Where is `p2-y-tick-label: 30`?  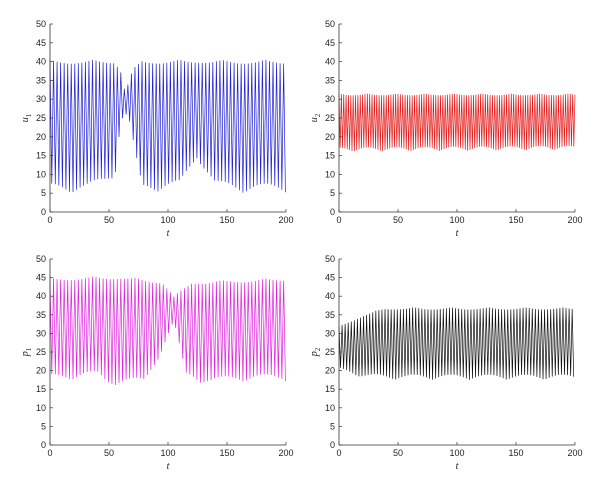 p2-y-tick-label: 30 is located at coordinates (330, 333).